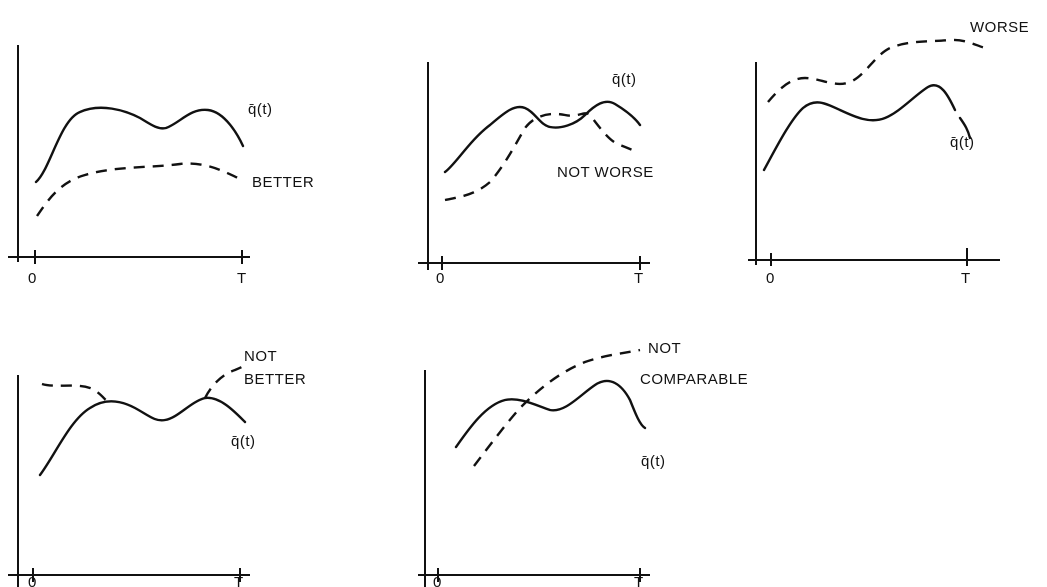  Describe the element at coordinates (605, 172) in the screenshot. I see `comparison-label-line-1: NOT WORSE` at that location.